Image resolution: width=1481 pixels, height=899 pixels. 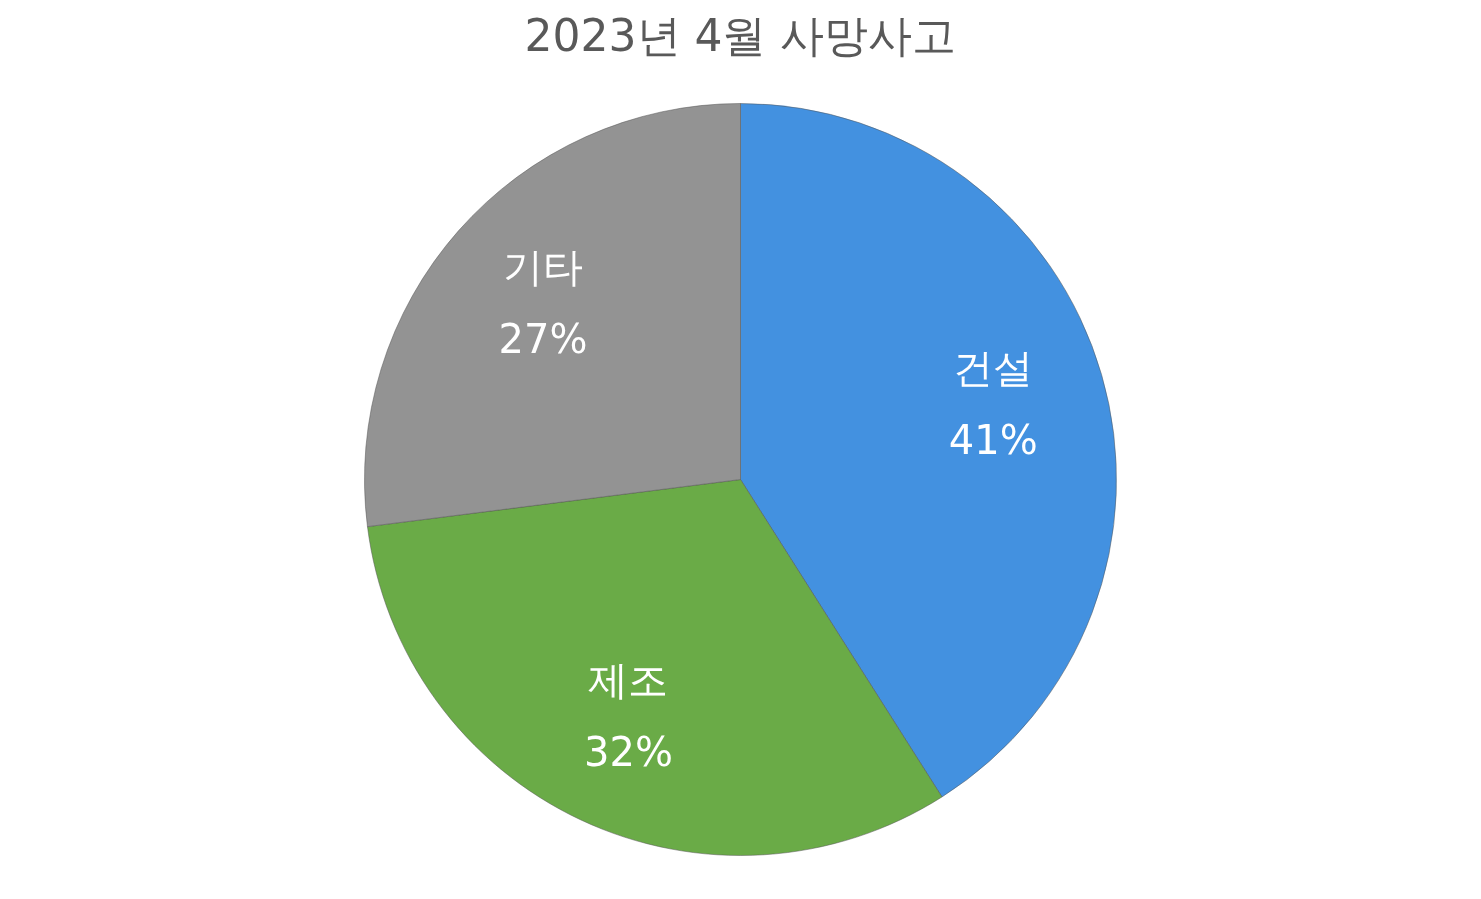 What do you see at coordinates (740, 35) in the screenshot?
I see `chart-title: 2023년 4월 사망사고` at bounding box center [740, 35].